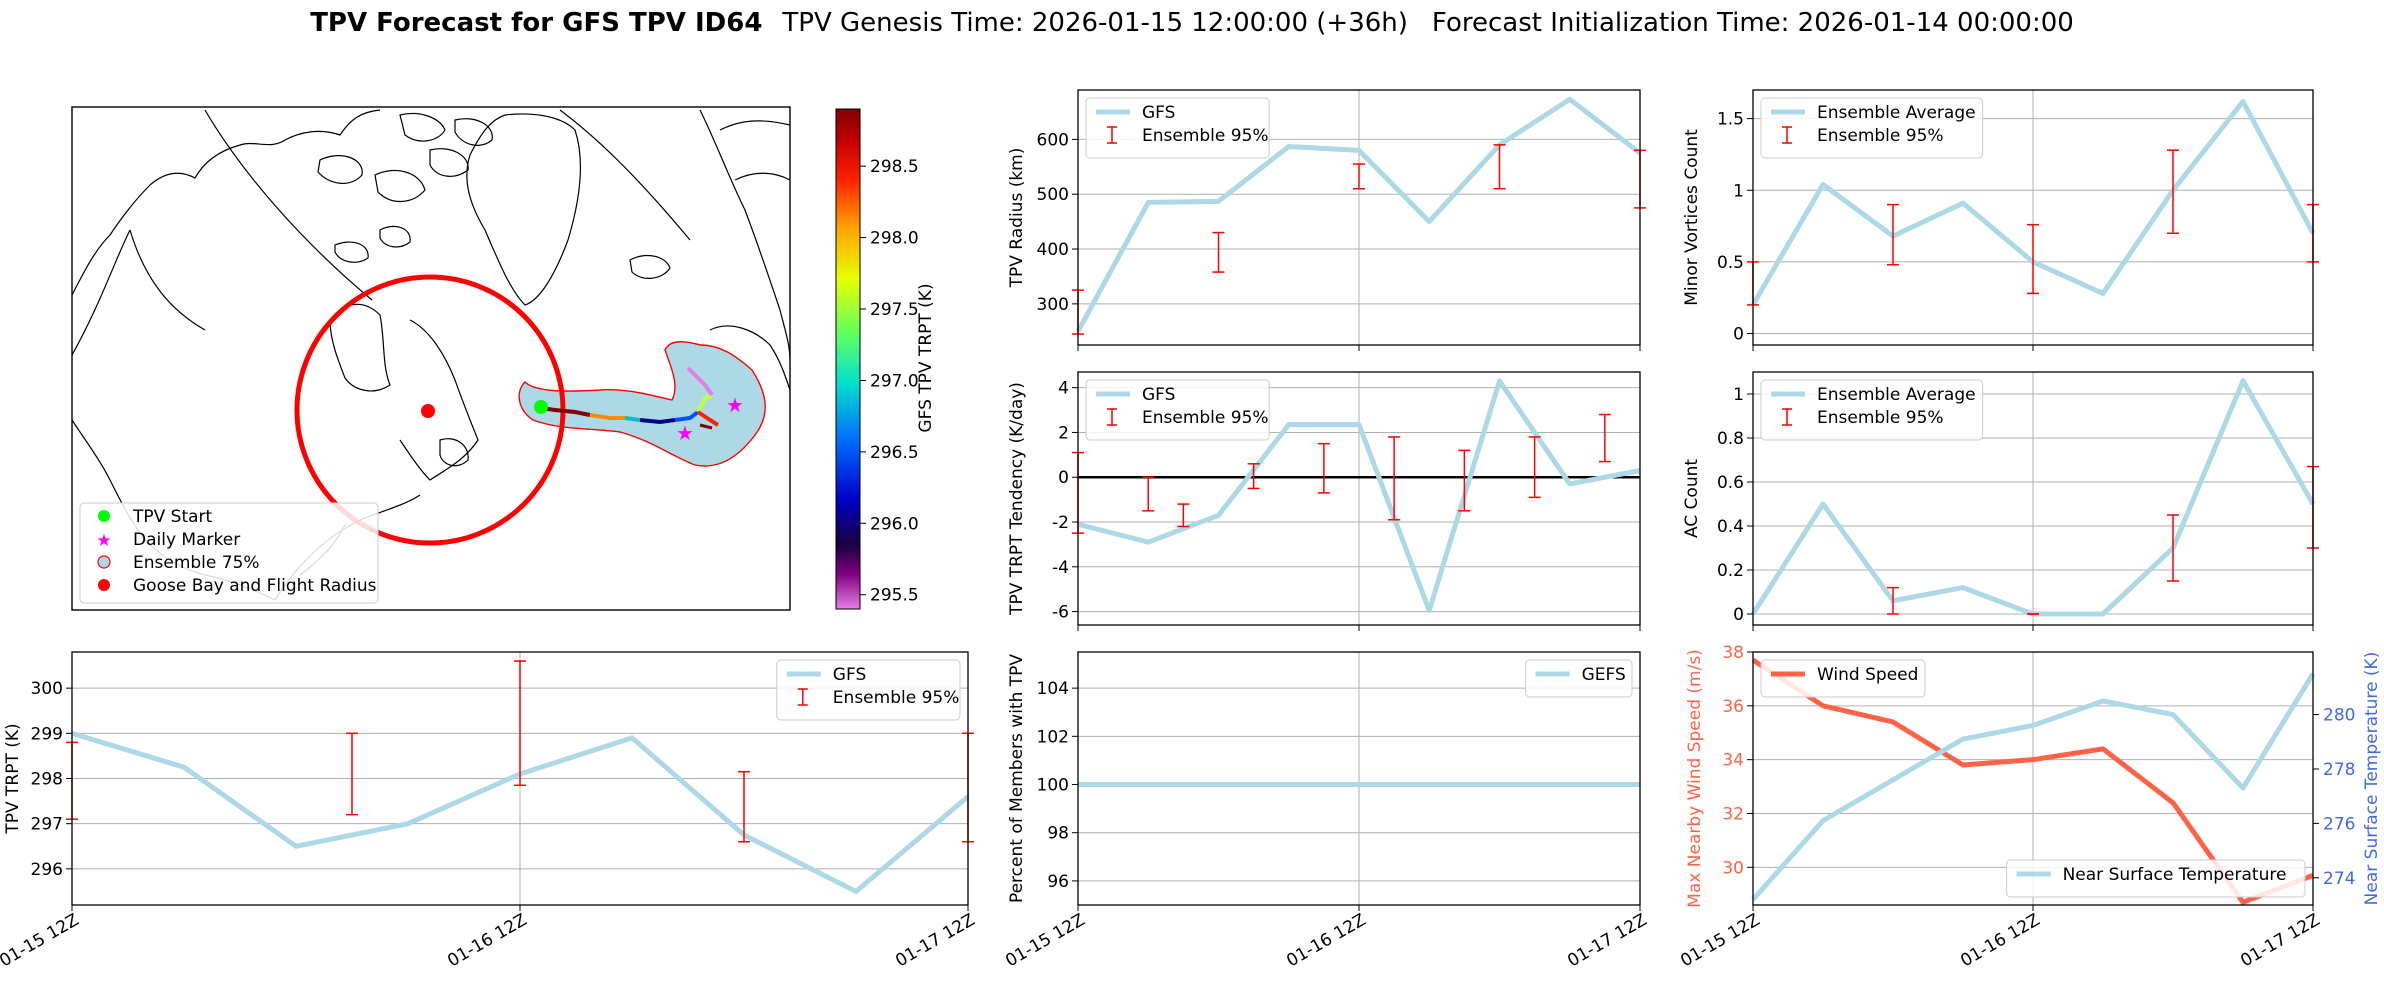 Image resolution: width=2384 pixels, height=982 pixels. I want to click on labrador-coast, so click(439, 400).